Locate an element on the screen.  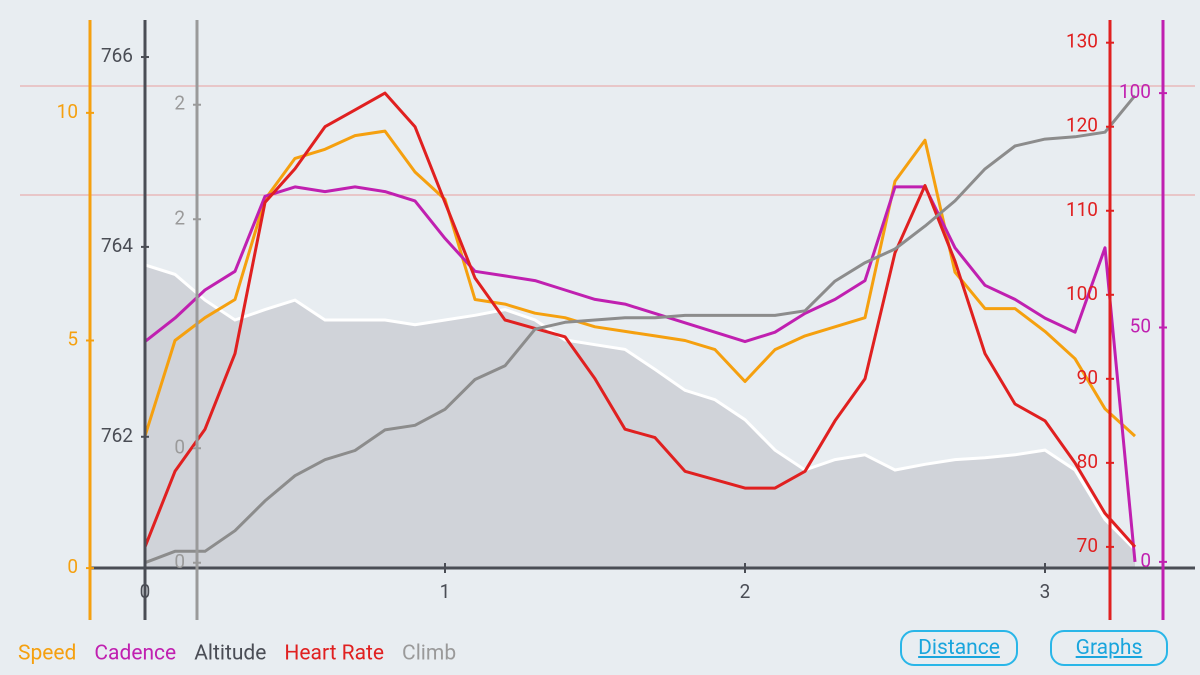
legend-entry: Cadence is located at coordinates (135, 654).